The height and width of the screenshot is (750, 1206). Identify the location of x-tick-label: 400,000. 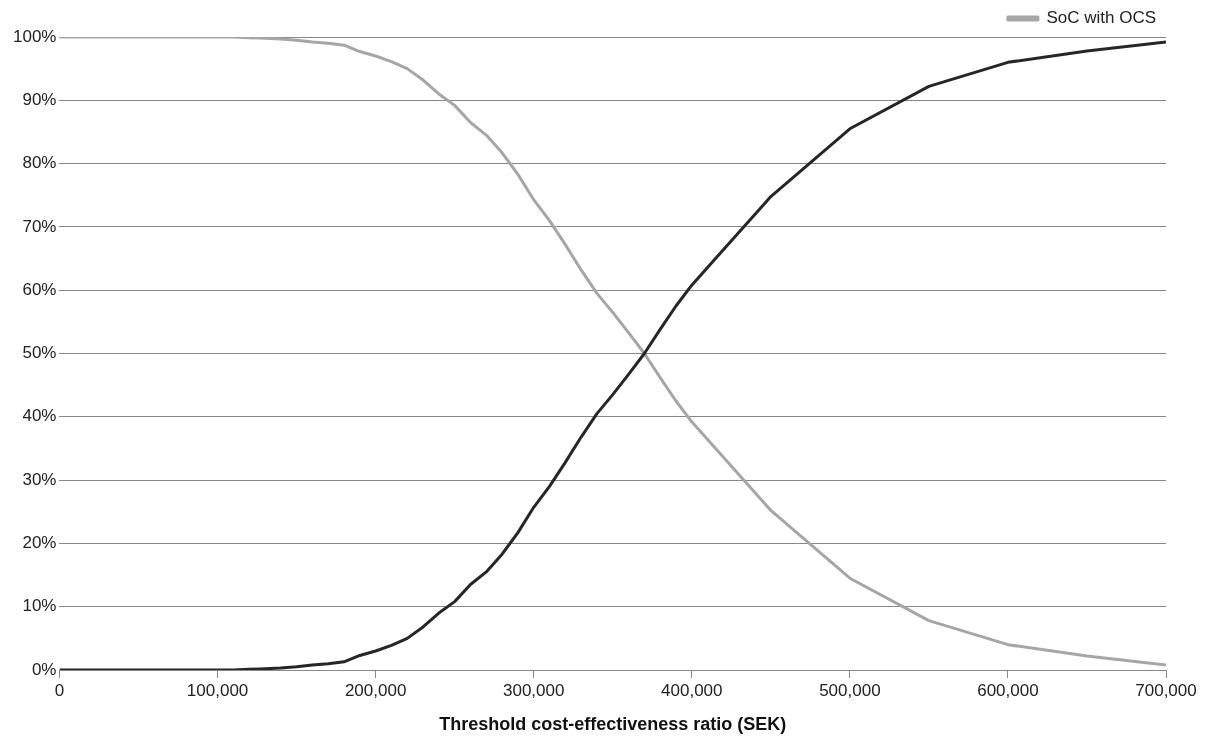
(692, 690).